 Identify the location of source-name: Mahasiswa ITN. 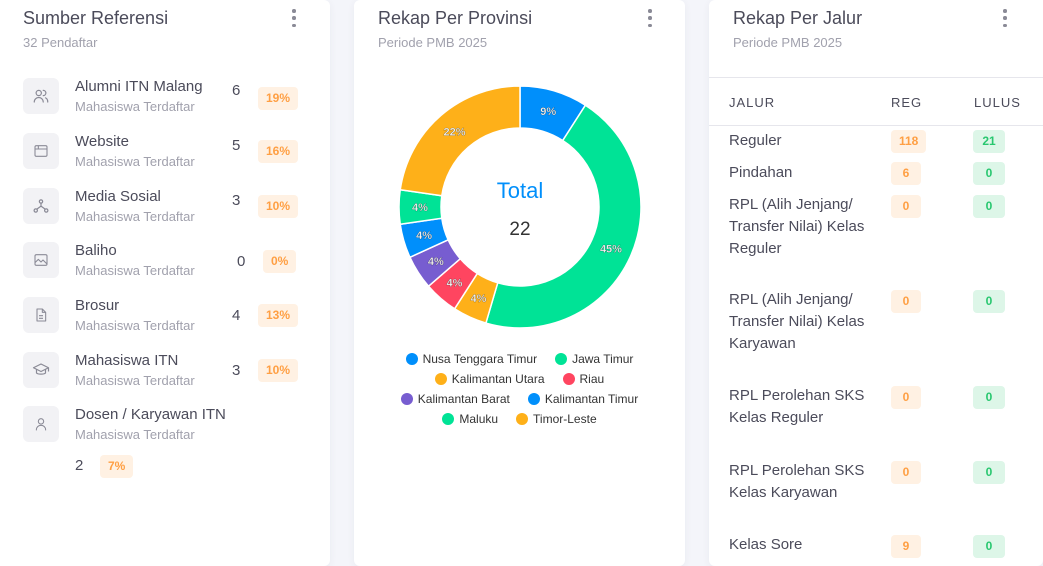
(127, 360).